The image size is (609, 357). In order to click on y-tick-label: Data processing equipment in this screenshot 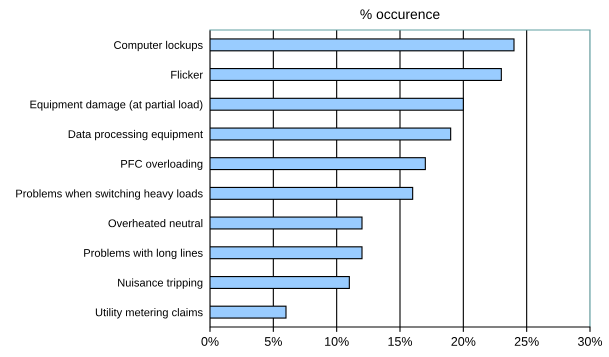, I will do `click(135, 135)`.